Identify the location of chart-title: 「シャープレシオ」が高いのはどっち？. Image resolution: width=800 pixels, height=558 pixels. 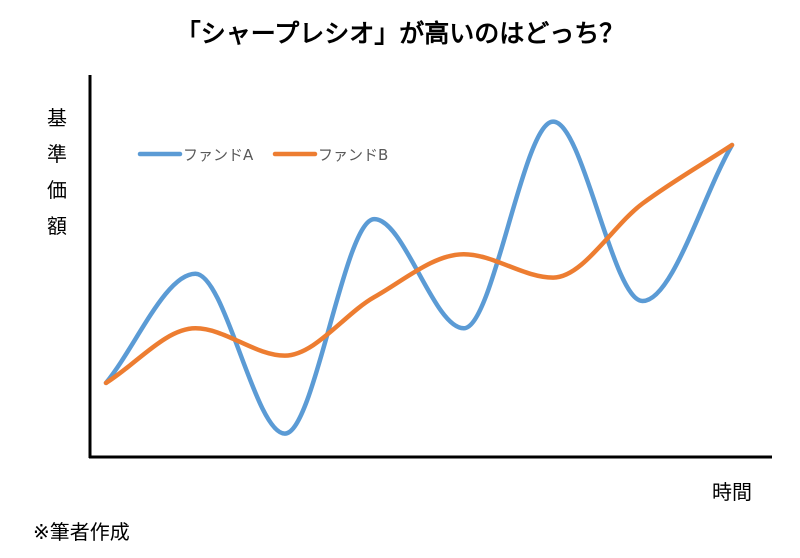
(400, 33).